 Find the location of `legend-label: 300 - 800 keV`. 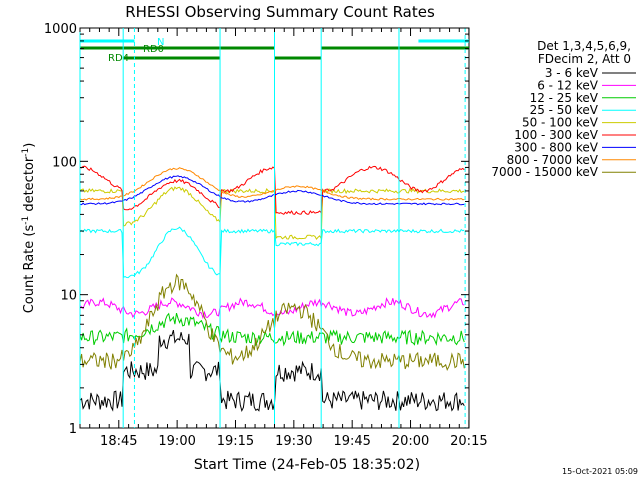

legend-label: 300 - 800 keV is located at coordinates (556, 147).